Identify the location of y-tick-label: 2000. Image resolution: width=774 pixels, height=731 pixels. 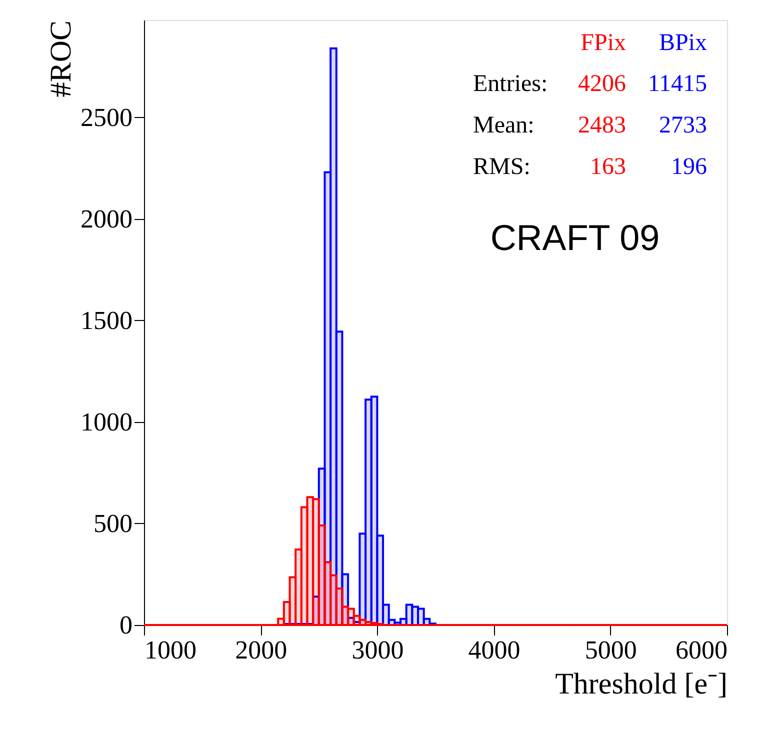
(106, 219).